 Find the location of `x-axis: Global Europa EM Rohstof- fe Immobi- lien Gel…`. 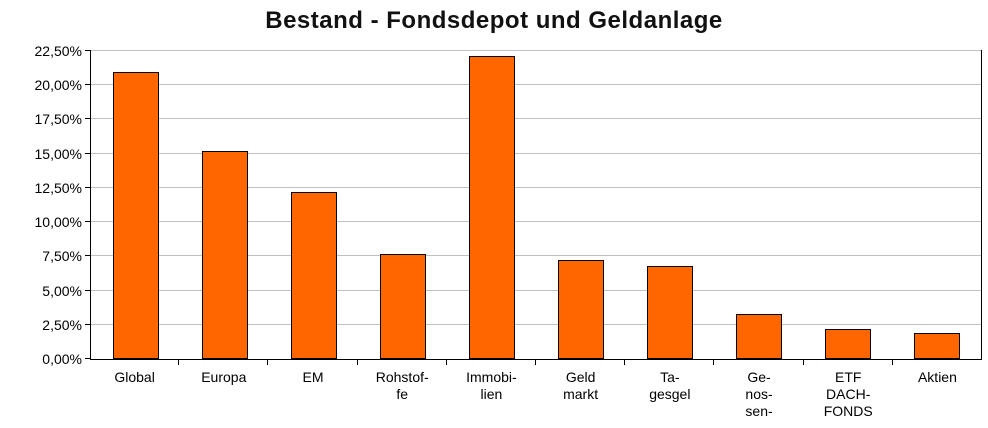

x-axis: Global Europa EM Rohstof- fe Immobi- lien Gel… is located at coordinates (536, 394).